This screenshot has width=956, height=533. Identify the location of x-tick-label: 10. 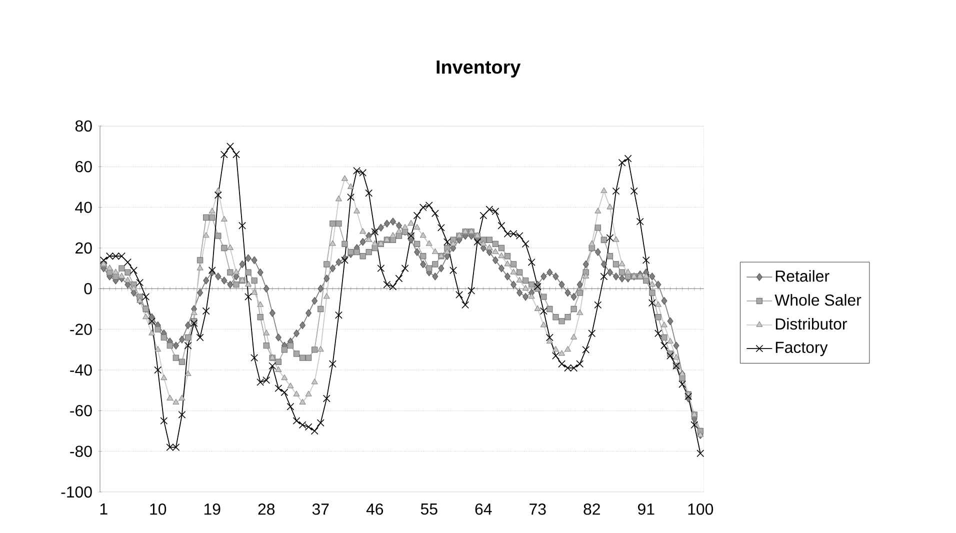
(158, 509).